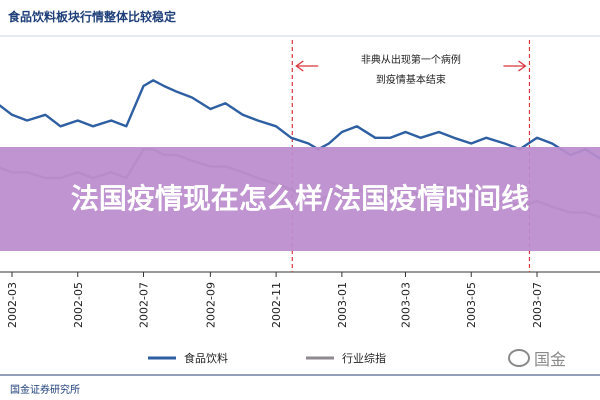  Describe the element at coordinates (411, 59) in the screenshot. I see `annotation-text-line1: 非典从出现第一个病例` at that location.